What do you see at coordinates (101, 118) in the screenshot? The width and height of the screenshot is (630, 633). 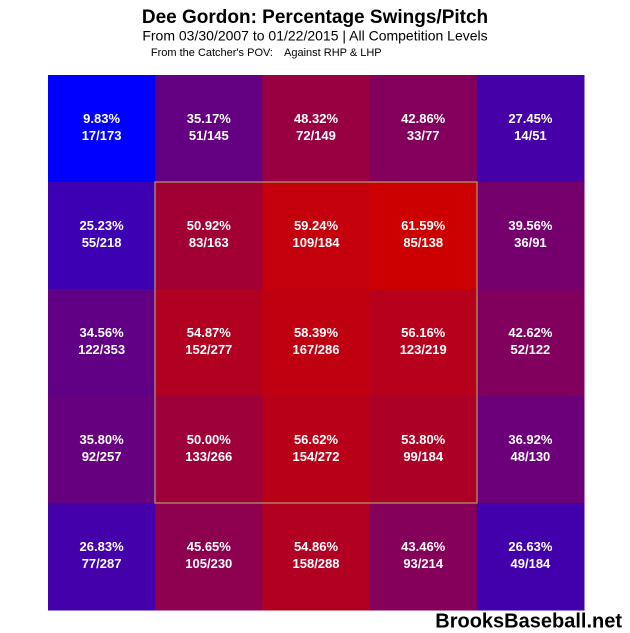 I see `cell-value-label: 9.83%` at bounding box center [101, 118].